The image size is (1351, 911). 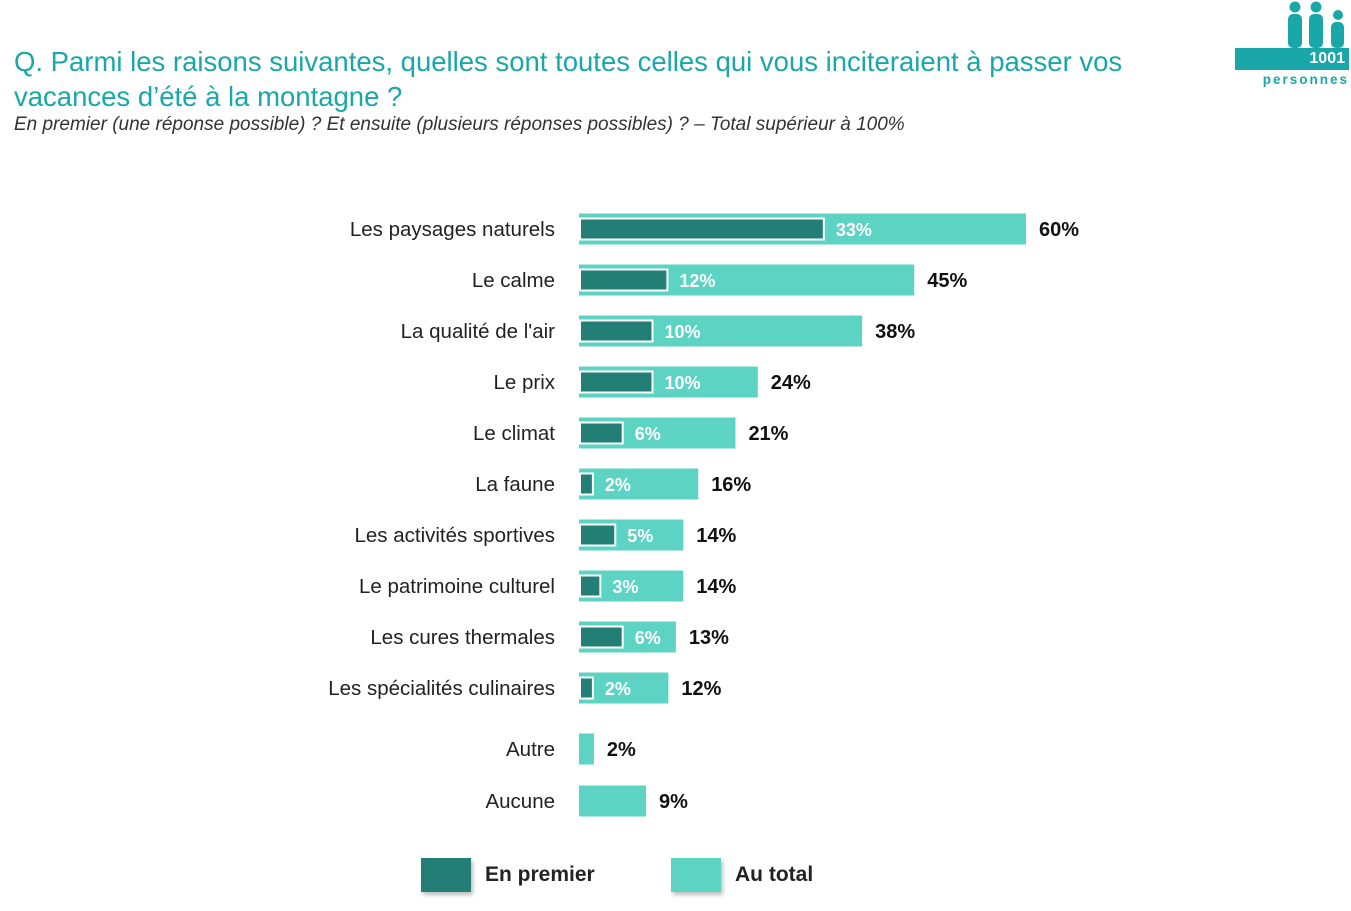 I want to click on category-label: Les activités sportives, so click(x=454, y=535).